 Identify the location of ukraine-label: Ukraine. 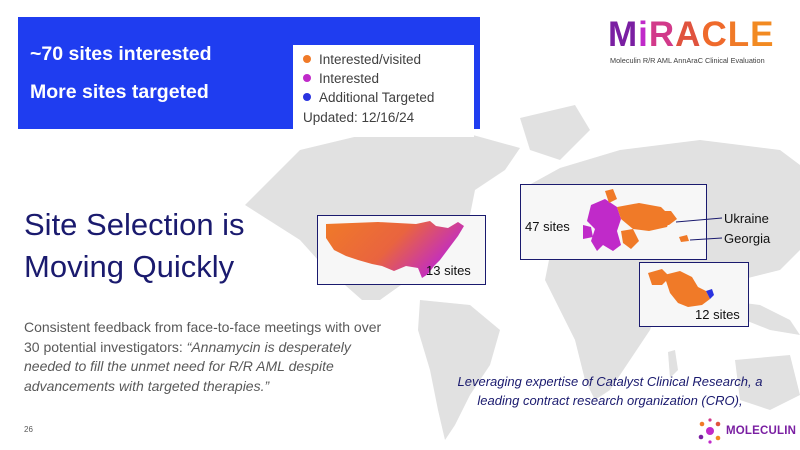
(746, 218).